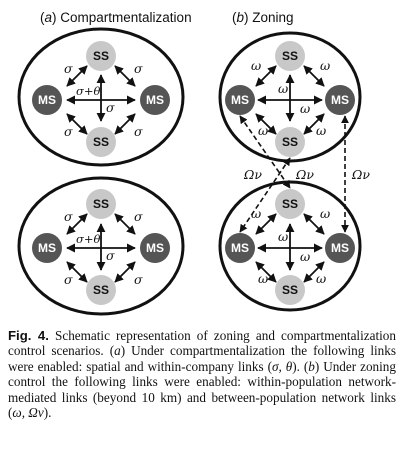  Describe the element at coordinates (290, 246) in the screenshot. I see `panel-b-bottom-network: SS SS MS MS ω ω ω ω ω ω` at that location.